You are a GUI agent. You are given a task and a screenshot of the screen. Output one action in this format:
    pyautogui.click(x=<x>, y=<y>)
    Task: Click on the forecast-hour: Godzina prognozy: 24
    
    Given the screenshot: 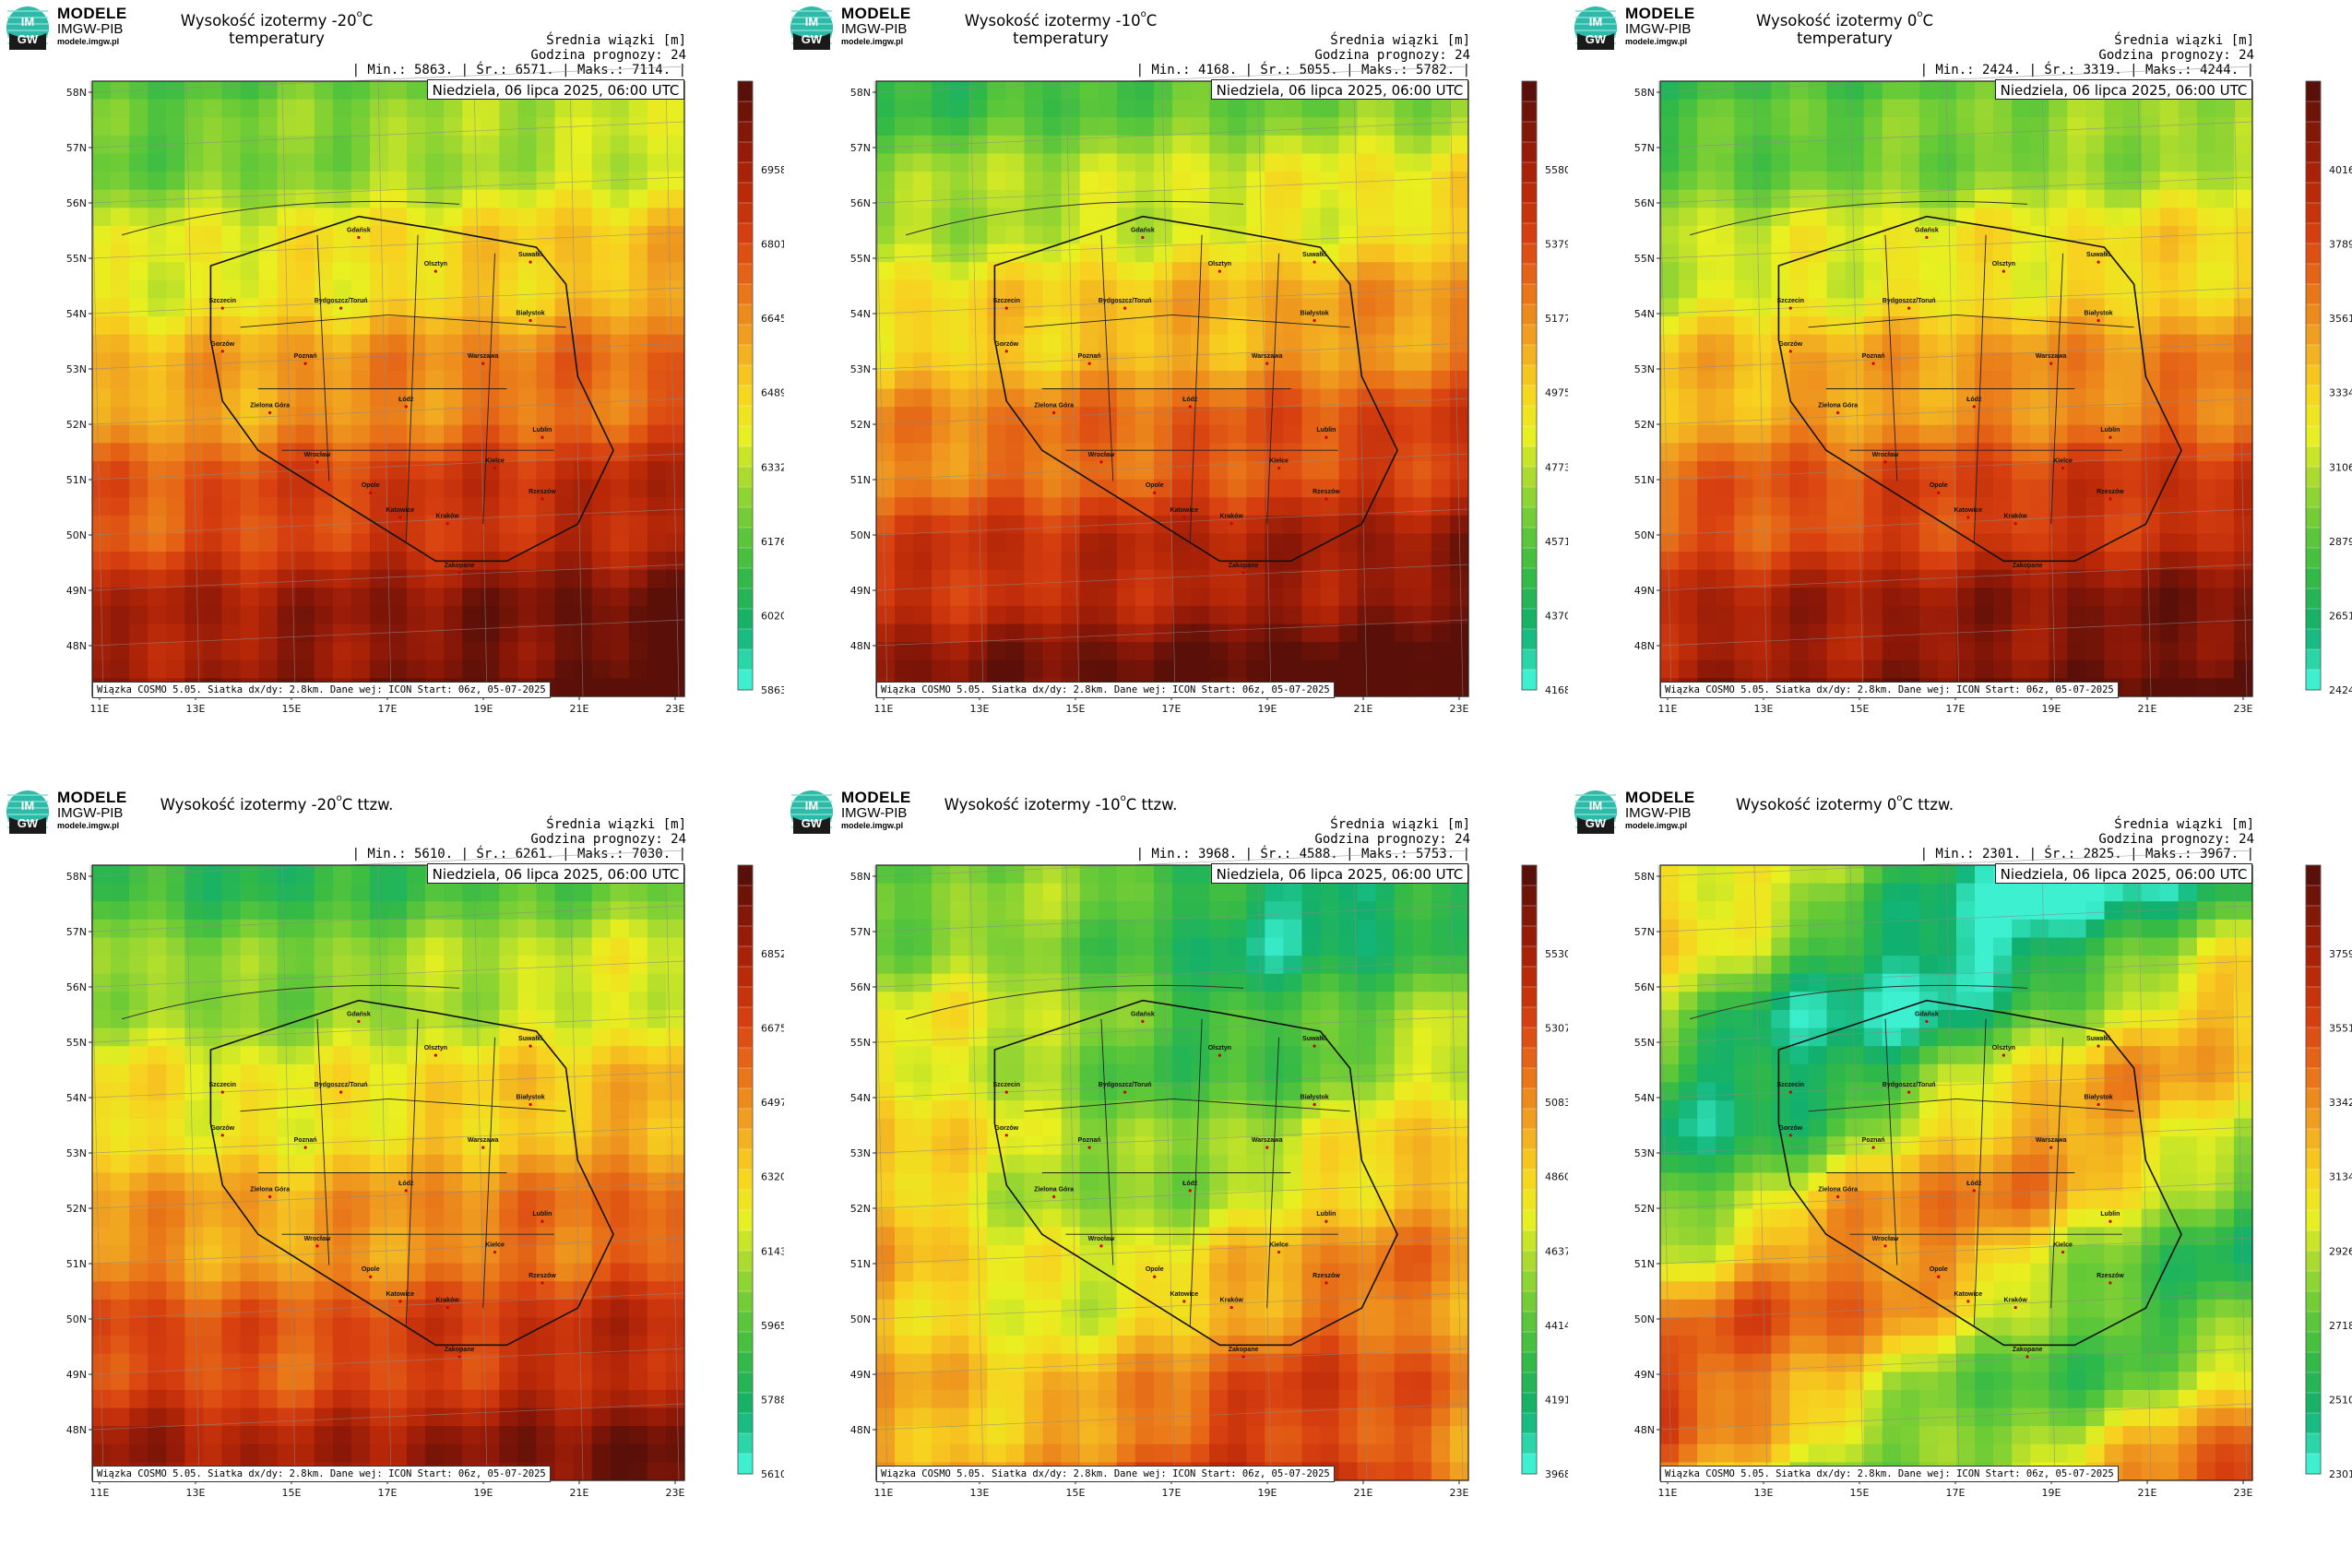 What is the action you would take?
    pyautogui.click(x=2176, y=839)
    